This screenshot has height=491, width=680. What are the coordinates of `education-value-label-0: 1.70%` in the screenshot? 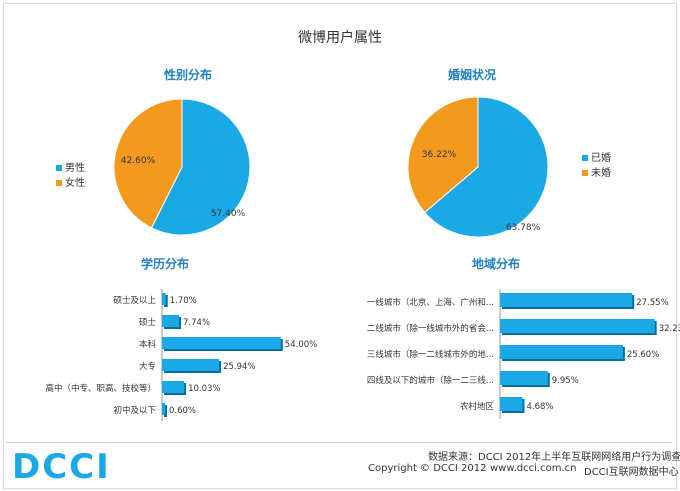 It's located at (183, 301).